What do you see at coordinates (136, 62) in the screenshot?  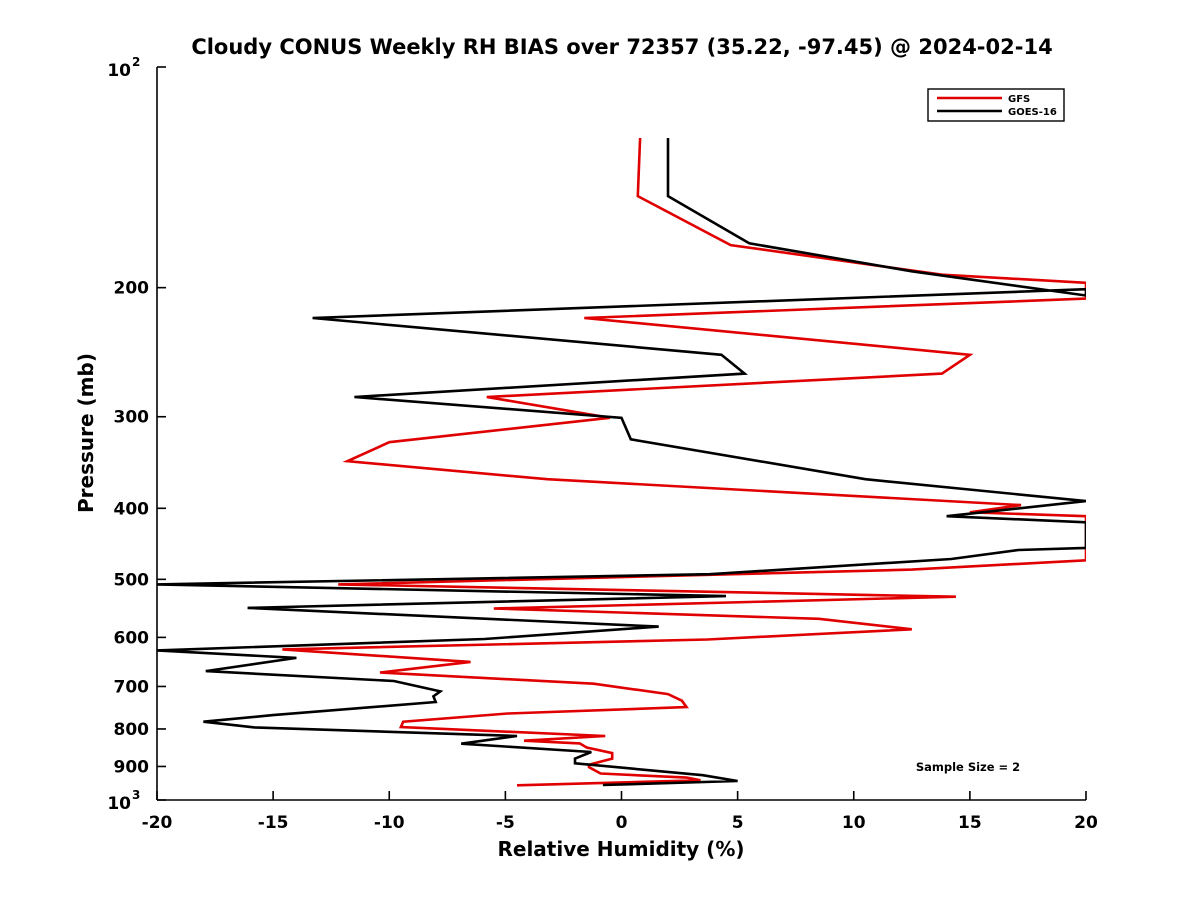 I see `y-tick-exponent: 2` at bounding box center [136, 62].